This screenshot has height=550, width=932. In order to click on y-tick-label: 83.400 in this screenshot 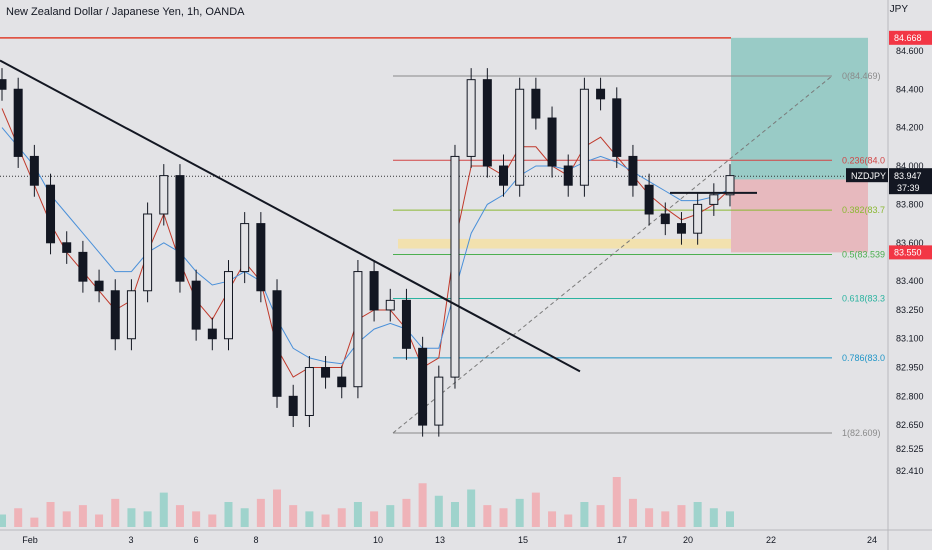, I will do `click(910, 281)`.